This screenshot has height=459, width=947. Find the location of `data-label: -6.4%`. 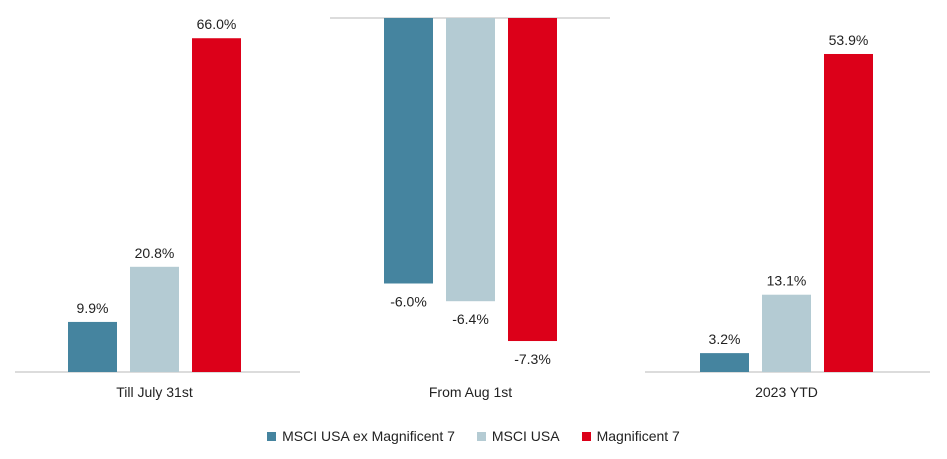

data-label: -6.4% is located at coordinates (470, 319).